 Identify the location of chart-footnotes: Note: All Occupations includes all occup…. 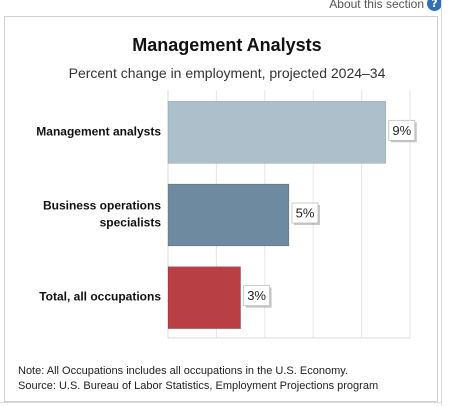
(198, 379).